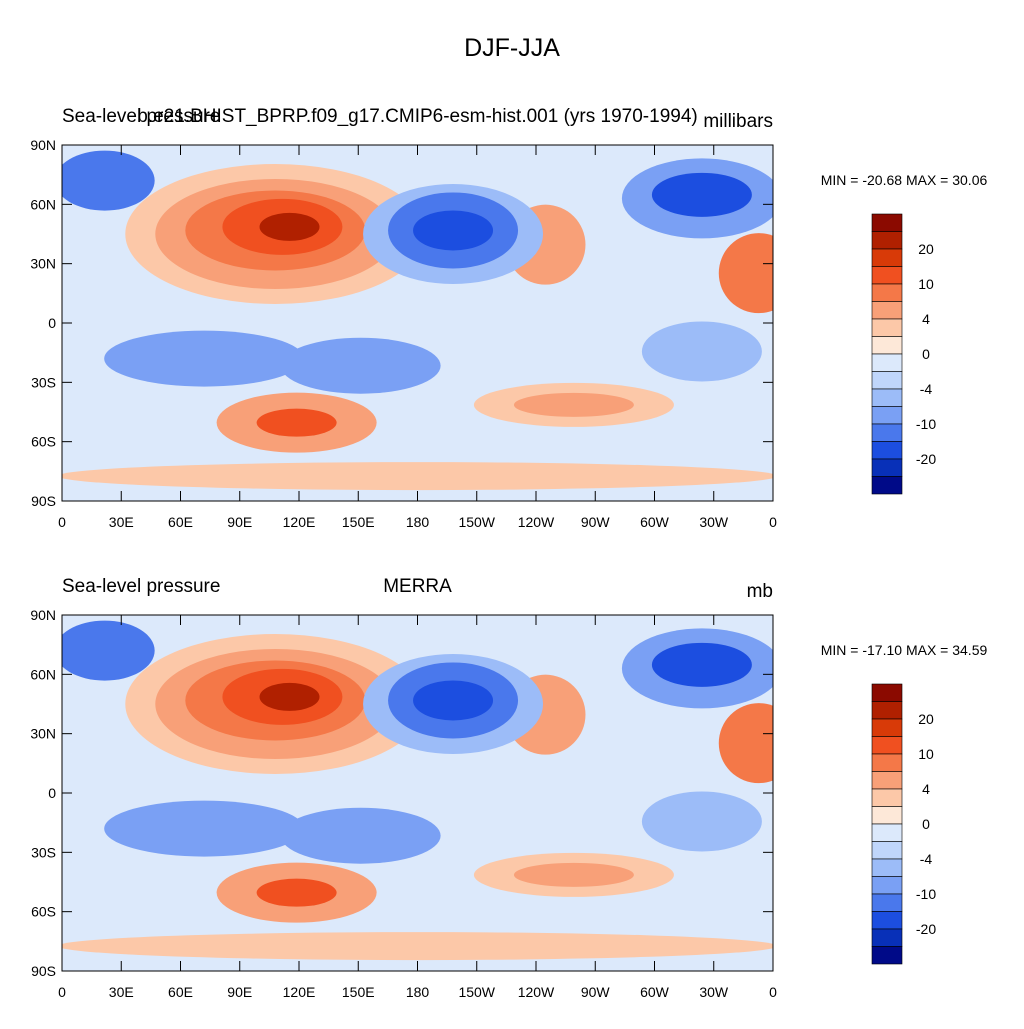  What do you see at coordinates (43, 204) in the screenshot?
I see `lat-label: 60N` at bounding box center [43, 204].